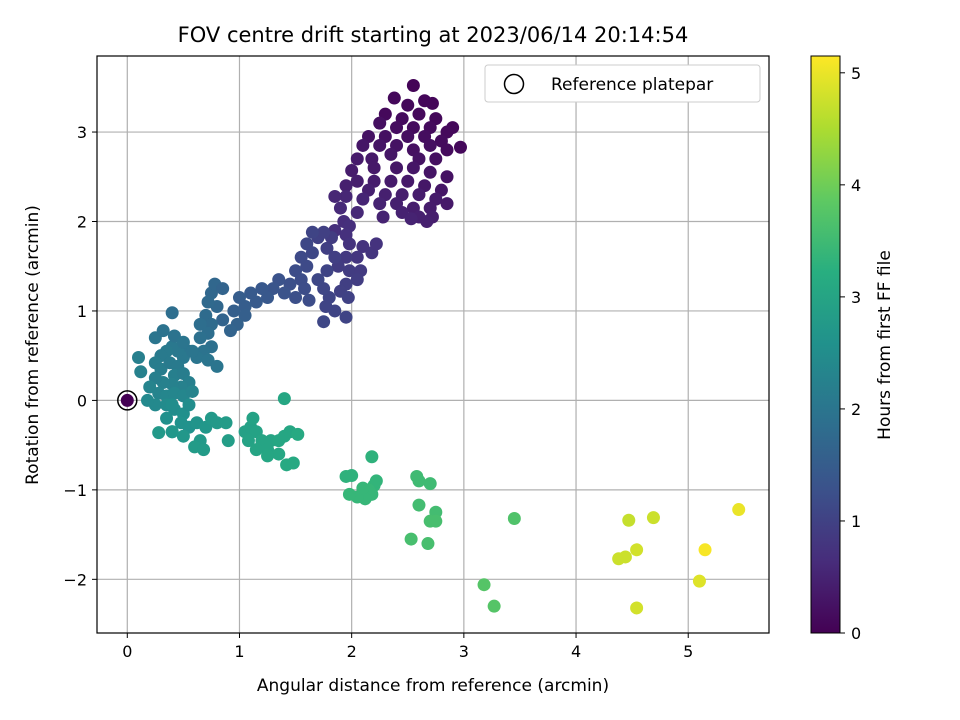 The height and width of the screenshot is (720, 960). What do you see at coordinates (407, 647) in the screenshot?
I see `x-axis: 0 1 2 3 4 5` at bounding box center [407, 647].